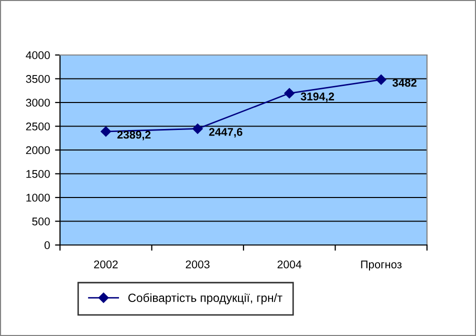 This screenshot has width=476, height=336. Describe the element at coordinates (38, 79) in the screenshot. I see `y-tick-label: 3500` at that location.